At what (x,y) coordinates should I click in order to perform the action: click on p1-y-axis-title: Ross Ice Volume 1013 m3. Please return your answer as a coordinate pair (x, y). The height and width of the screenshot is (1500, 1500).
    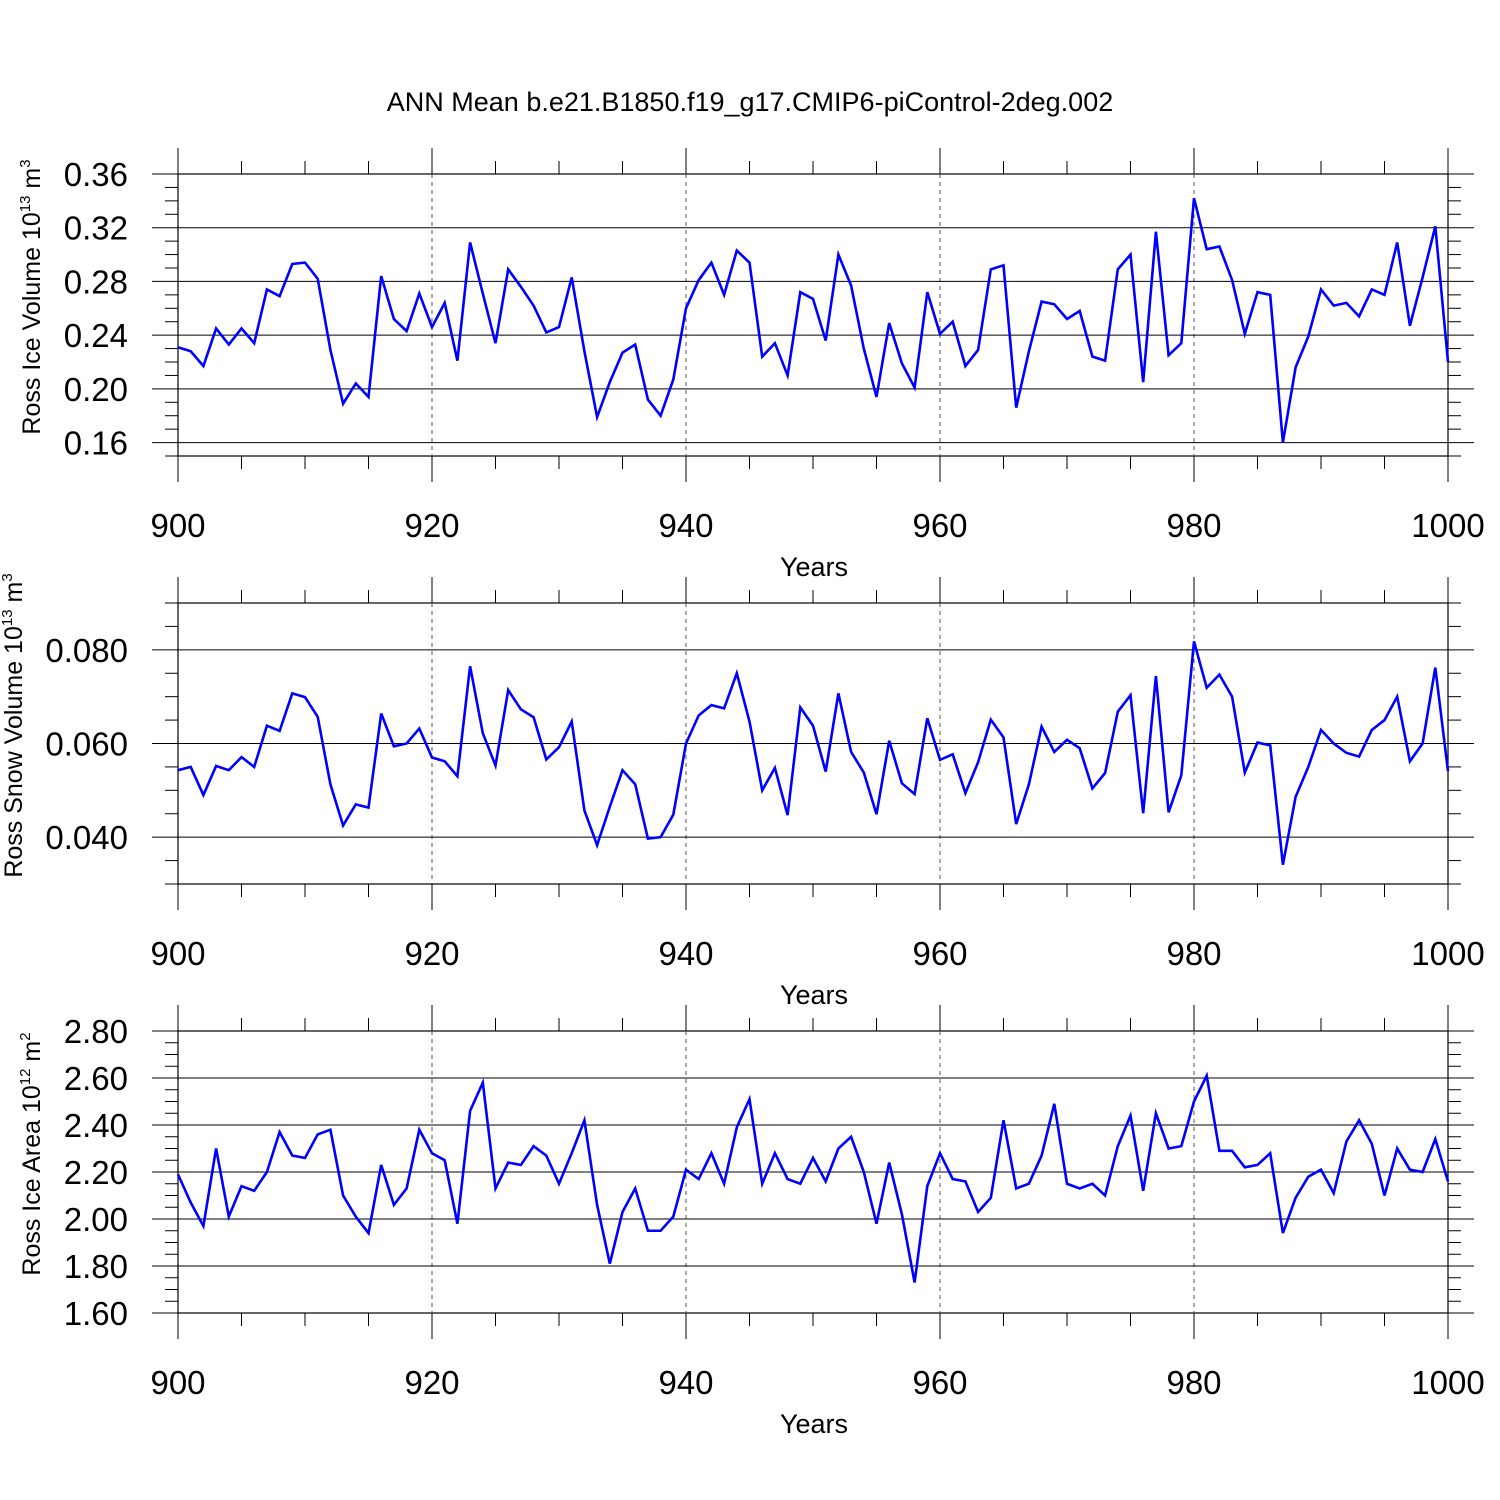
    Looking at the image, I should click on (31, 296).